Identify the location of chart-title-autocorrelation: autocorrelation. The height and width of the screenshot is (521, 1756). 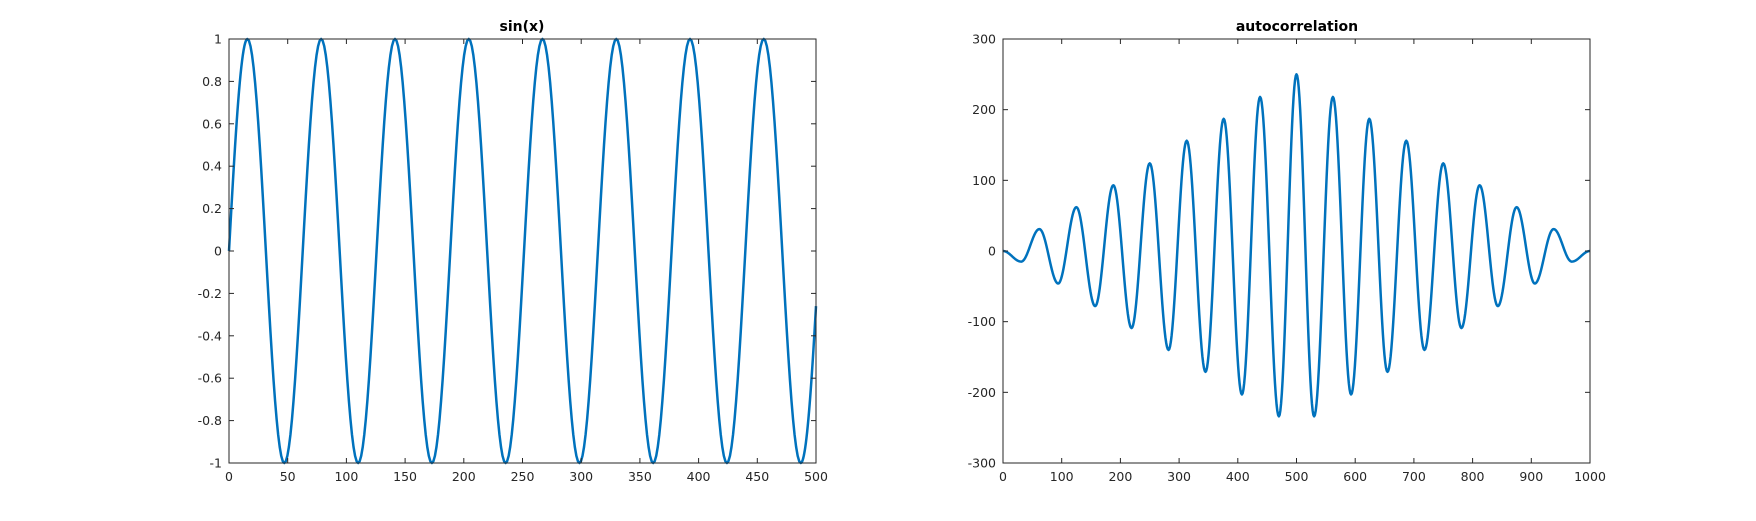
(1297, 27).